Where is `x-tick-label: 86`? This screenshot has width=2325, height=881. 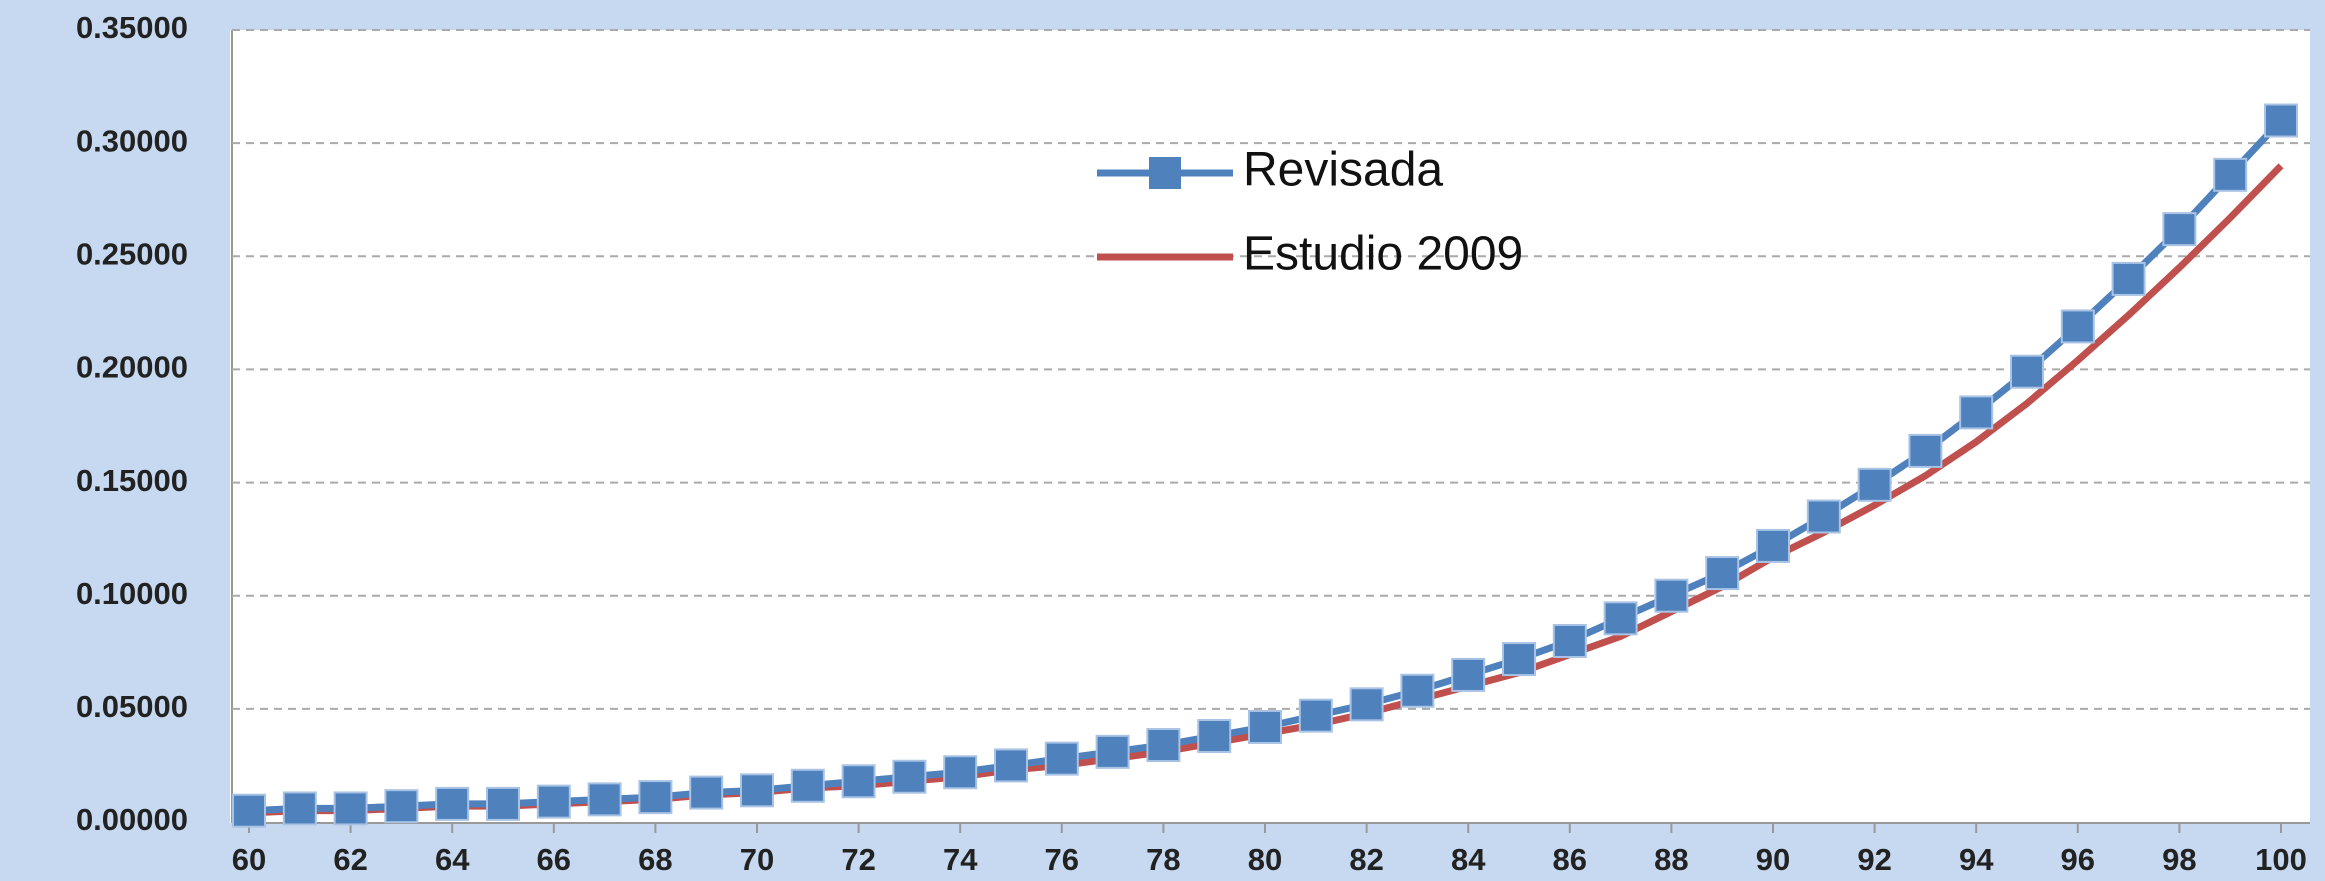 x-tick-label: 86 is located at coordinates (1570, 859).